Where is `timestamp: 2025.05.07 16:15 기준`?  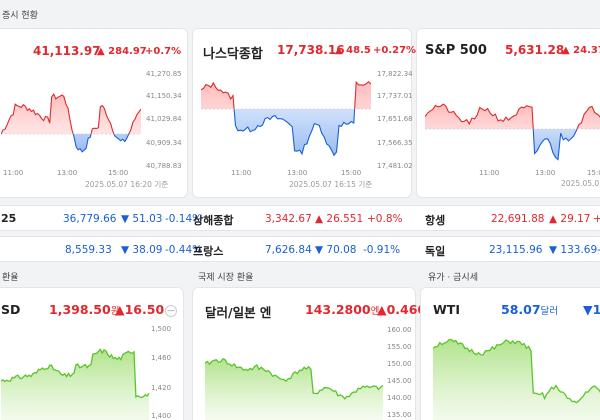
timestamp: 2025.05.07 16:15 기준 is located at coordinates (331, 184).